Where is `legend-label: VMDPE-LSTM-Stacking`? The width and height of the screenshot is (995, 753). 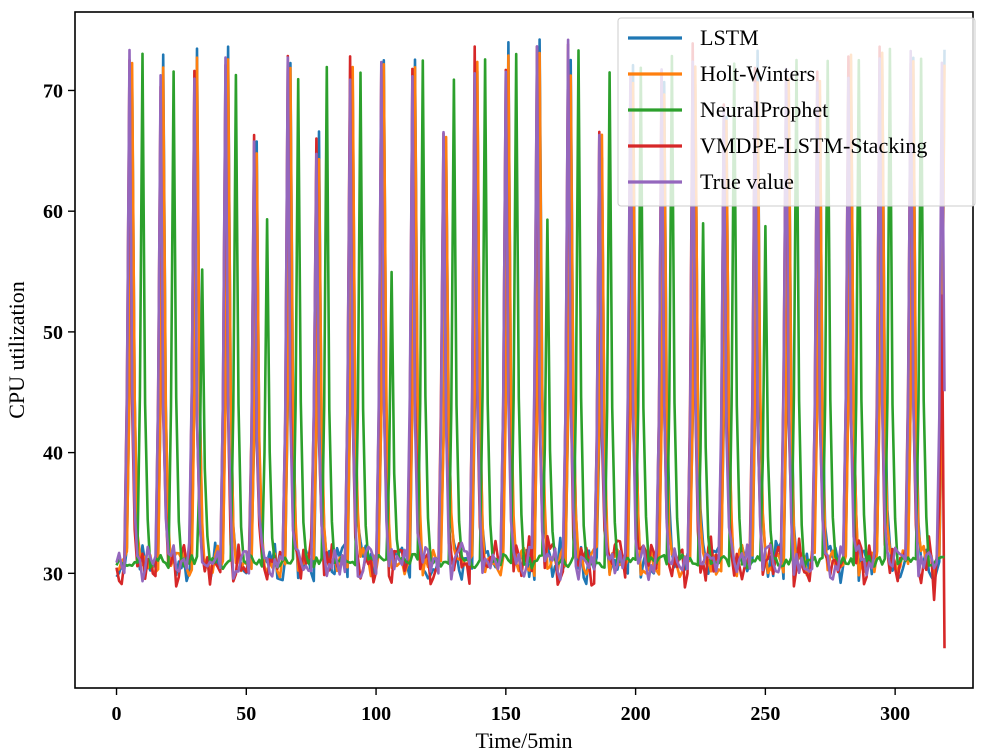 legend-label: VMDPE-LSTM-Stacking is located at coordinates (813, 145).